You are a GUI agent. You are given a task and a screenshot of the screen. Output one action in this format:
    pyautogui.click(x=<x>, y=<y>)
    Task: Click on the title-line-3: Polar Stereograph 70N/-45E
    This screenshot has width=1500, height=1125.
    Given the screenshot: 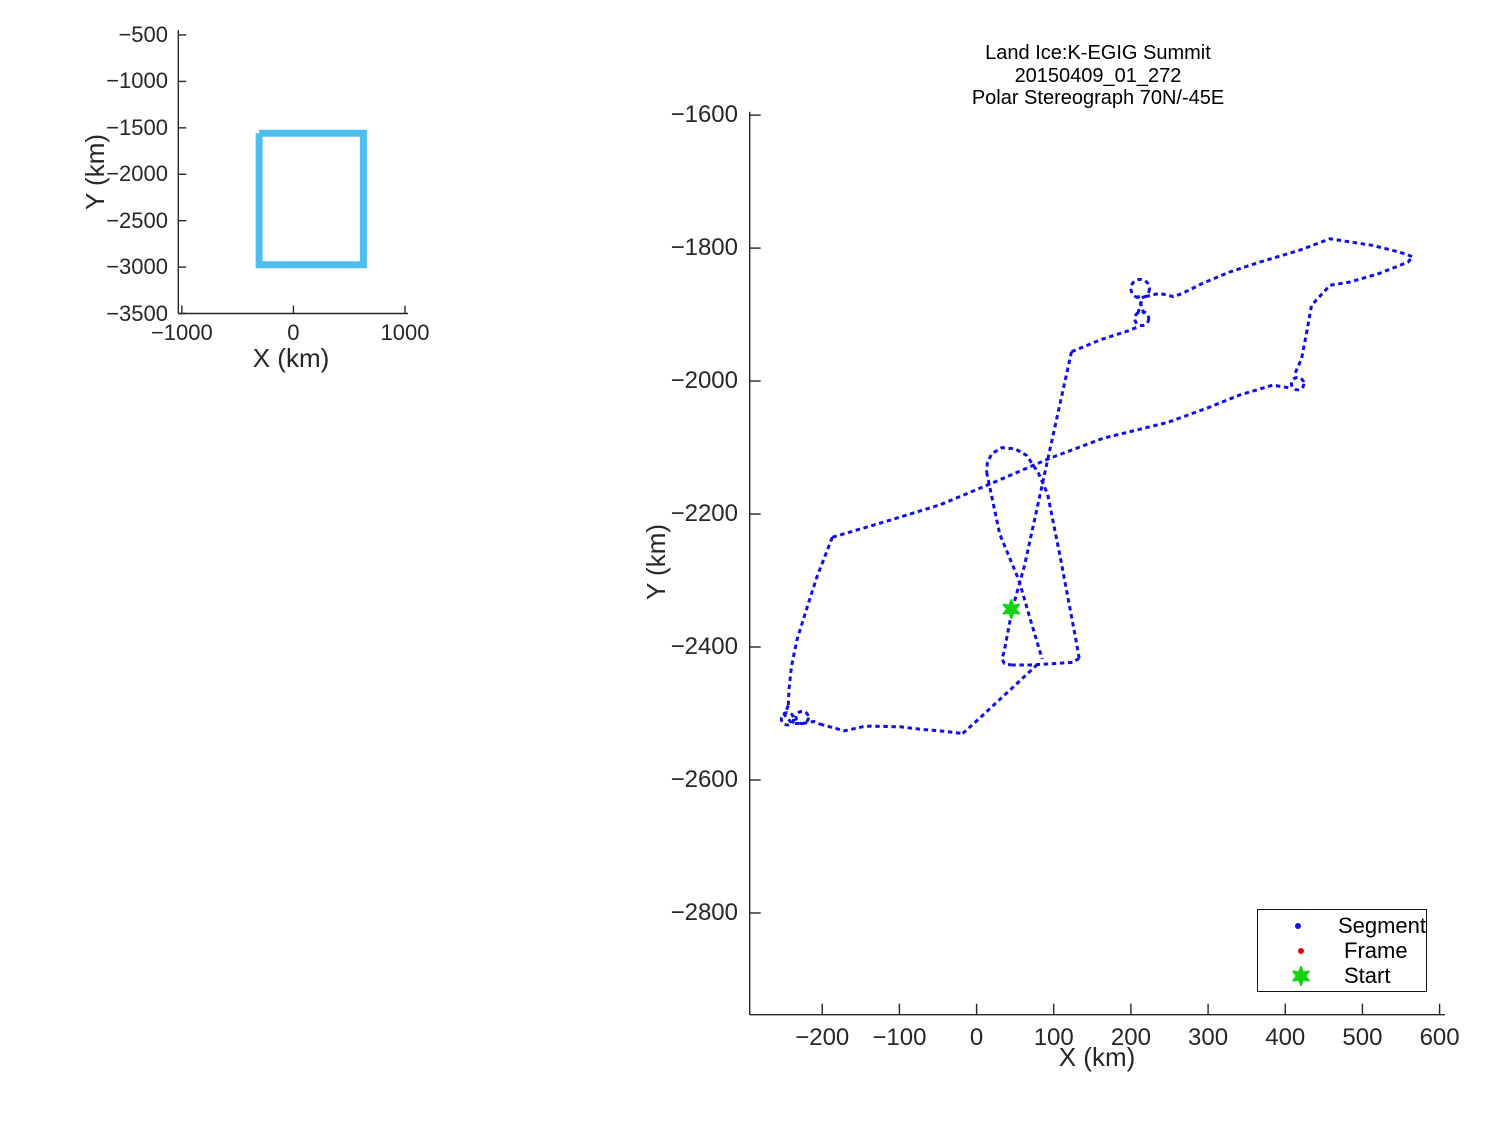 What is the action you would take?
    pyautogui.click(x=1098, y=98)
    